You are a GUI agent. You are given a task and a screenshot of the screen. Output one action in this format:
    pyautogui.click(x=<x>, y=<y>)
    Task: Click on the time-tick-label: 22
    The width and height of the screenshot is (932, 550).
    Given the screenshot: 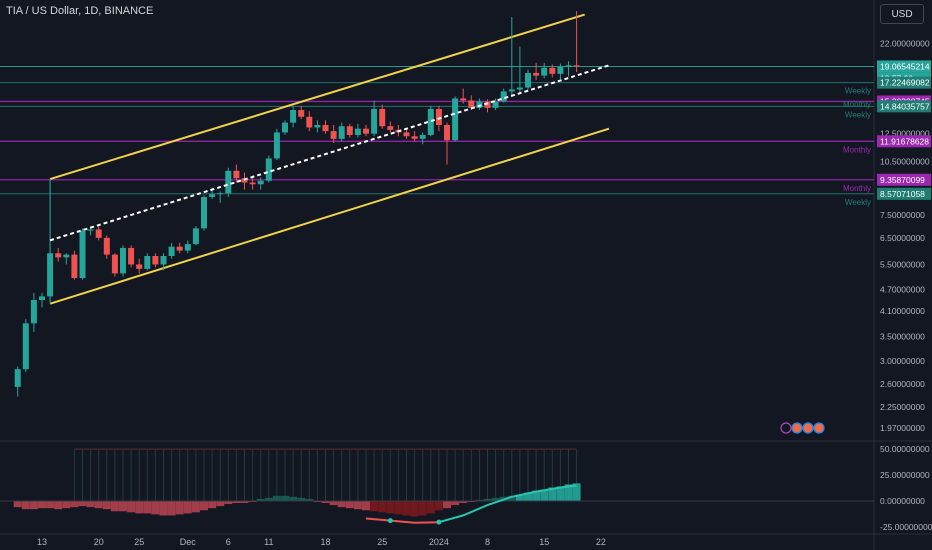 What is the action you would take?
    pyautogui.click(x=601, y=542)
    